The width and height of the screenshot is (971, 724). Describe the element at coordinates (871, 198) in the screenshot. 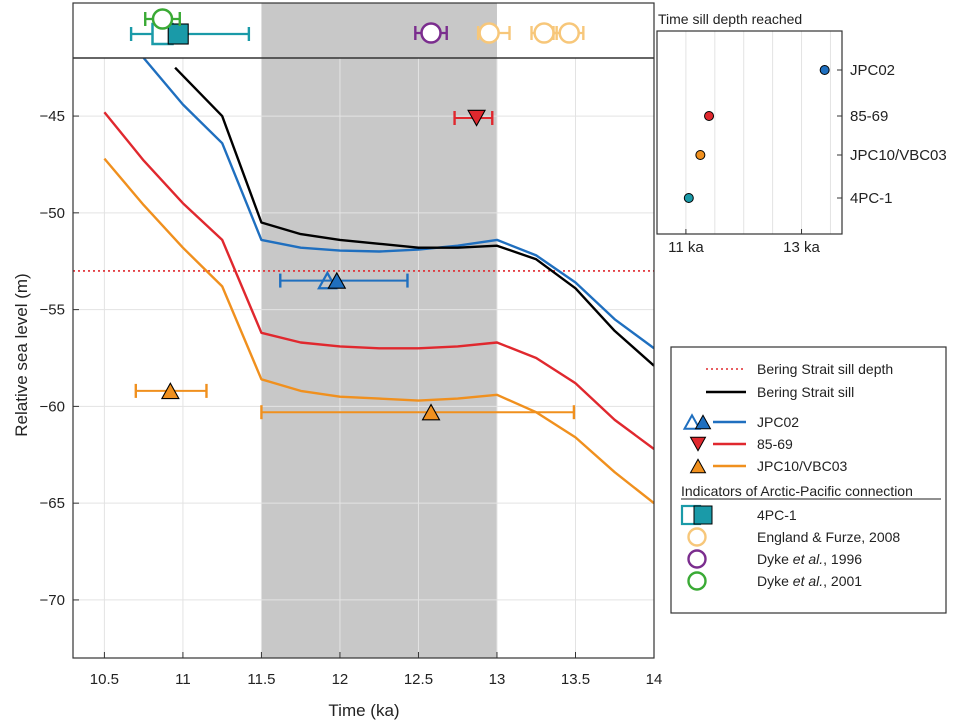

I see `inset-category-label: 4PC-1` at that location.